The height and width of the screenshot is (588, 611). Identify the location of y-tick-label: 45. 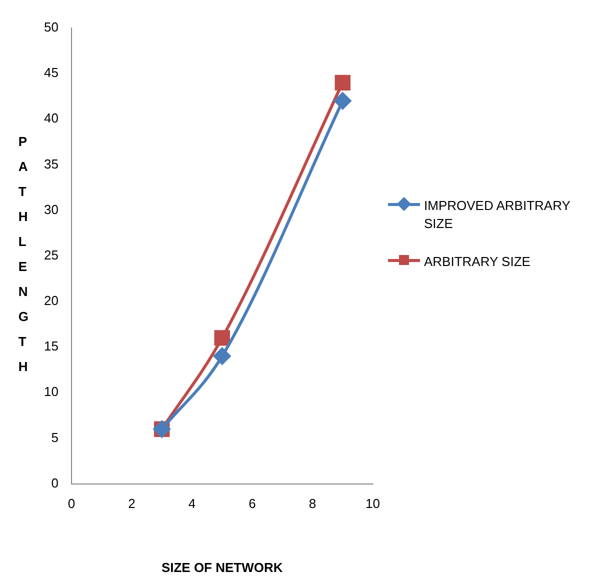
(51, 72).